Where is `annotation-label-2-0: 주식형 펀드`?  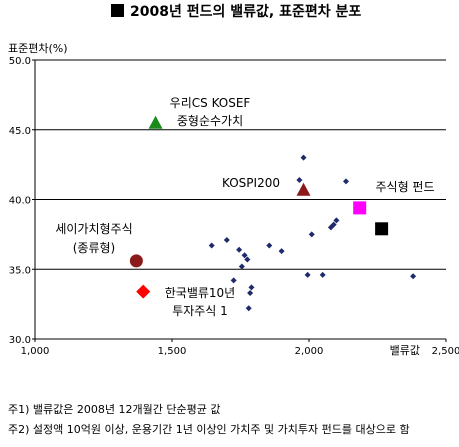
annotation-label-2-0: 주식형 펀드 is located at coordinates (404, 187).